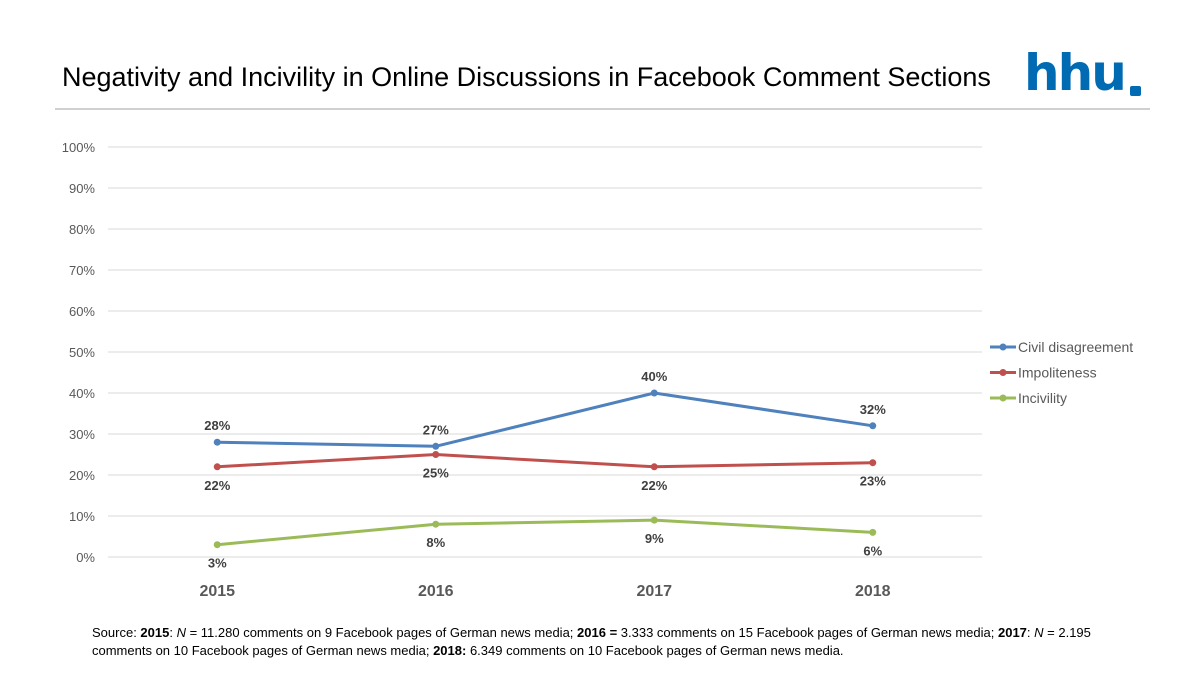  I want to click on source-year-2018: 2018:, so click(450, 650).